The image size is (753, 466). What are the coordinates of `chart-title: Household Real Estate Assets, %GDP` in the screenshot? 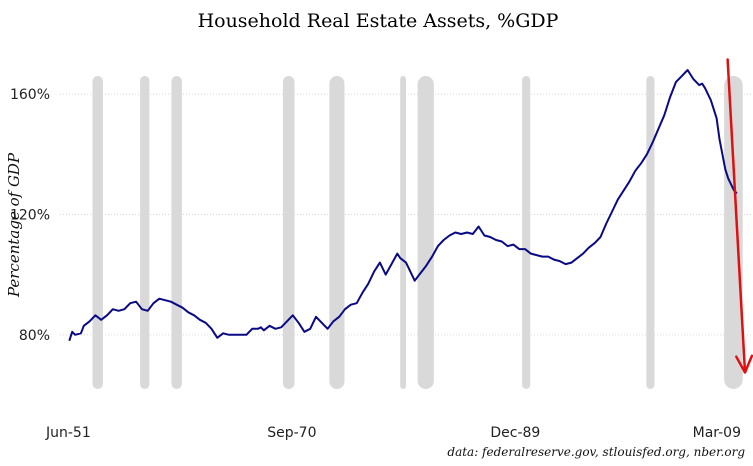 It's located at (378, 21).